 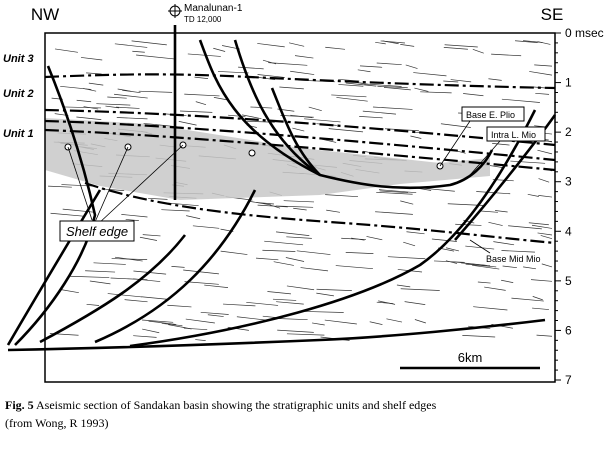 I want to click on depth-label: 3, so click(x=568, y=182).